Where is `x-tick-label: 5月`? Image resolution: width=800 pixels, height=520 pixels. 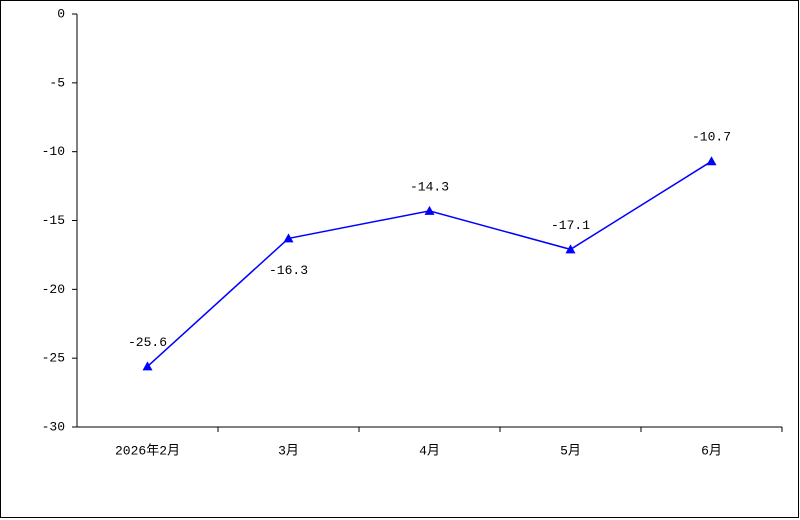
x-tick-label: 5月 is located at coordinates (570, 450).